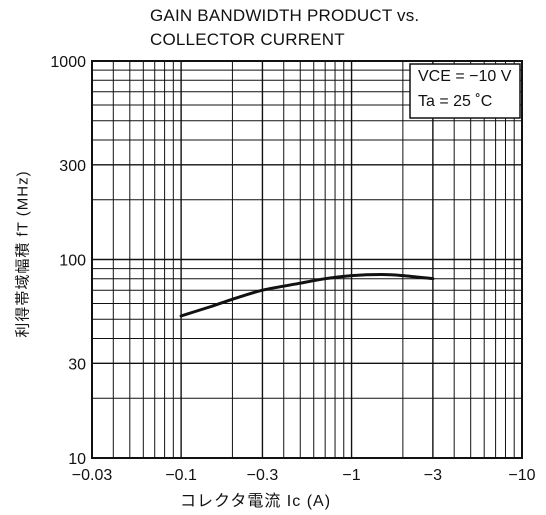 The image size is (546, 515). I want to click on x-tick-label: −1, so click(351, 475).